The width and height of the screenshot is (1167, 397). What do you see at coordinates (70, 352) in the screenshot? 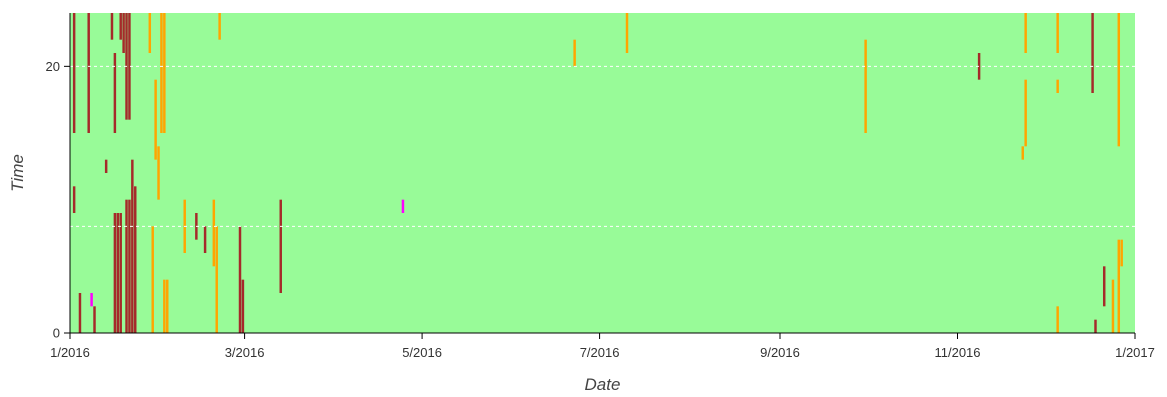
I see `x-tick-label: 1/2016` at bounding box center [70, 352].